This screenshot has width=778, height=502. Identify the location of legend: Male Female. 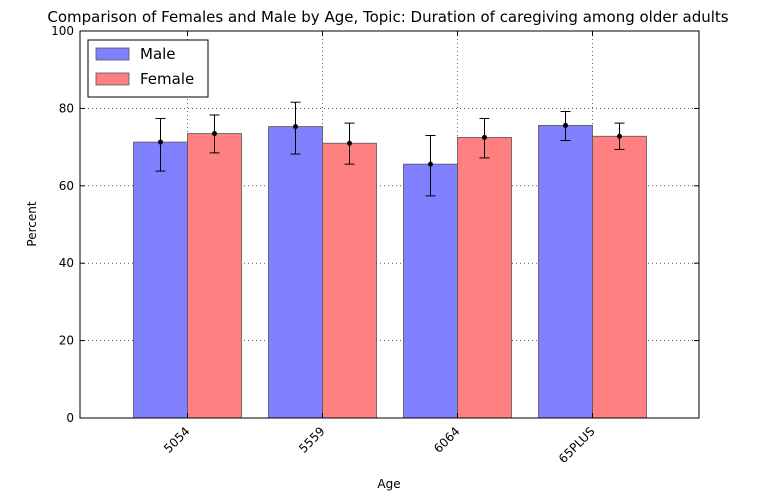
(148, 68).